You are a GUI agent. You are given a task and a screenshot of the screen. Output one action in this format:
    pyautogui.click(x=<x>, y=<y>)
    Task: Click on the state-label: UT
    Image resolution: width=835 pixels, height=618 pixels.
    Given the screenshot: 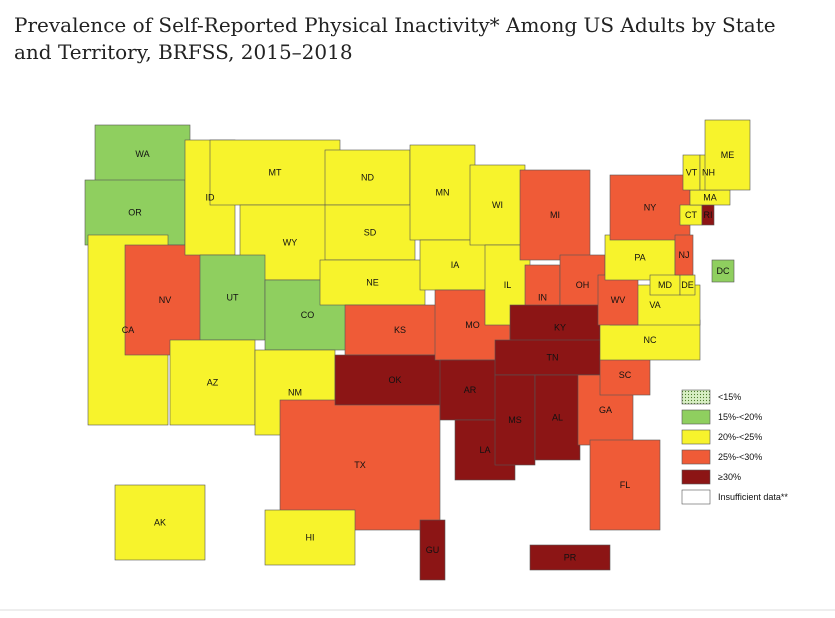 What is the action you would take?
    pyautogui.click(x=233, y=298)
    